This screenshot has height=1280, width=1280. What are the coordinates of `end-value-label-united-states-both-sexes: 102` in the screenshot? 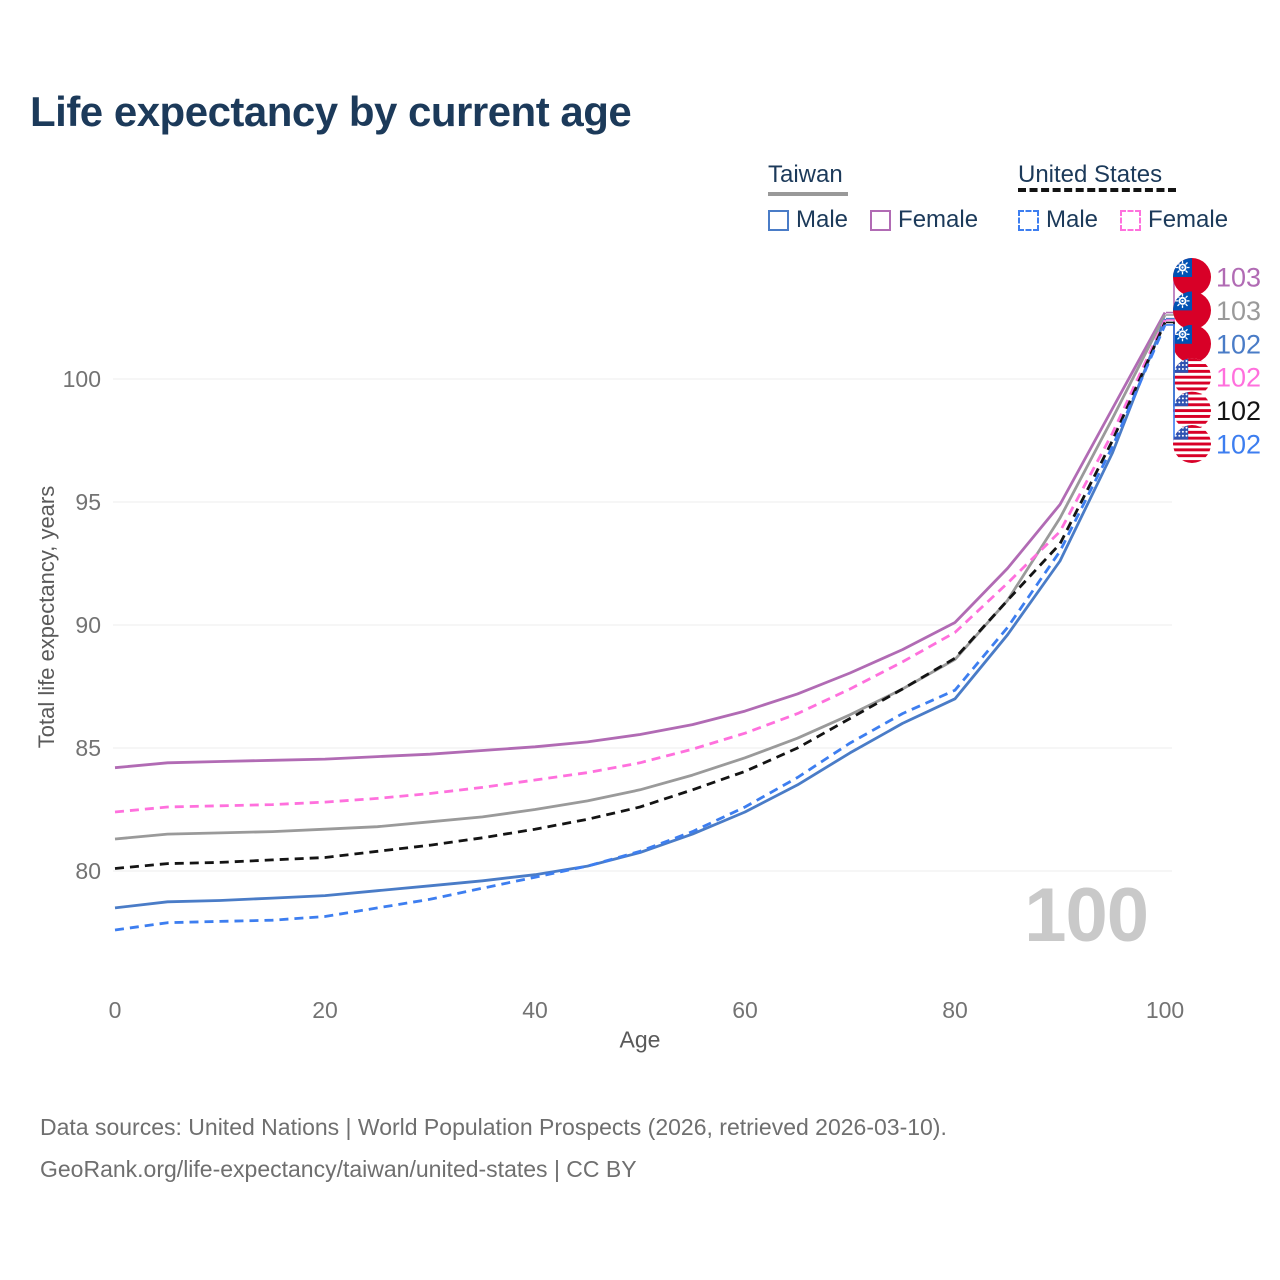 It's located at (1238, 411).